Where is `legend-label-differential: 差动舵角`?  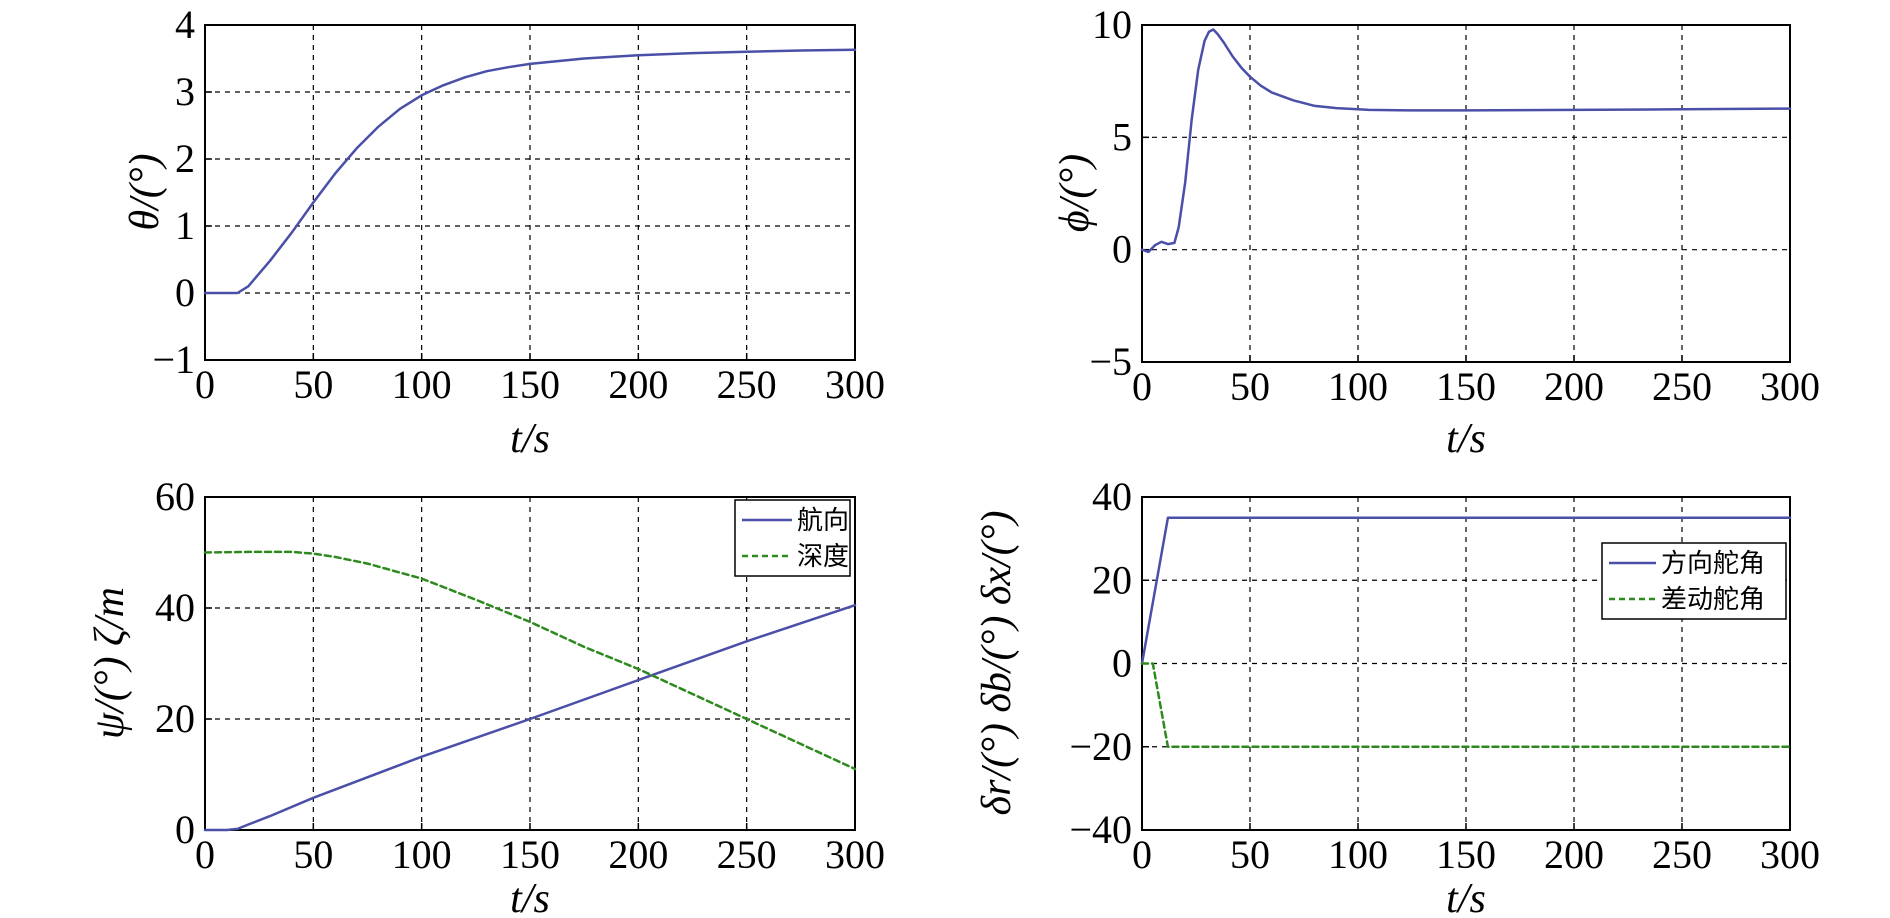 legend-label-differential: 差动舵角 is located at coordinates (1713, 600).